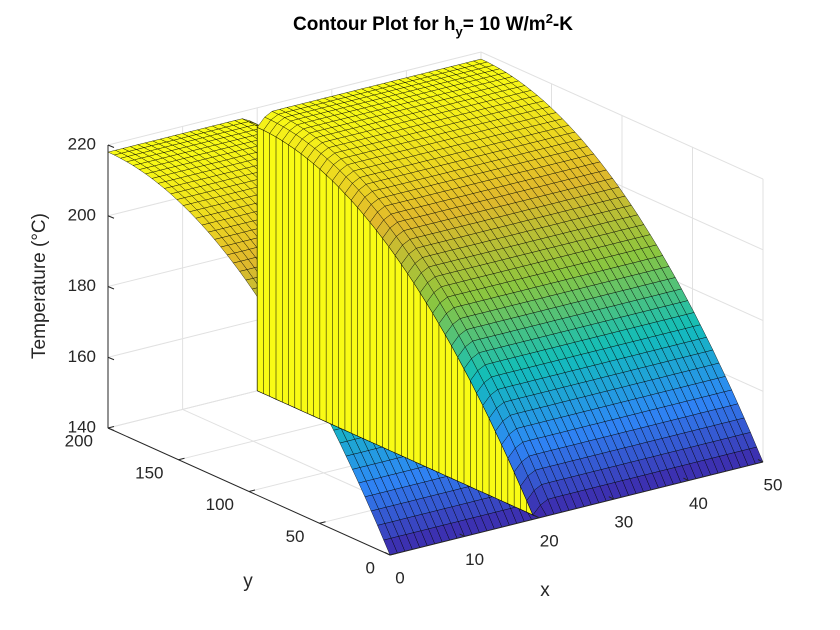 Image resolution: width=840 pixels, height=630 pixels. Describe the element at coordinates (39, 286) in the screenshot. I see `z-axis-label: Temperature (°C)` at that location.